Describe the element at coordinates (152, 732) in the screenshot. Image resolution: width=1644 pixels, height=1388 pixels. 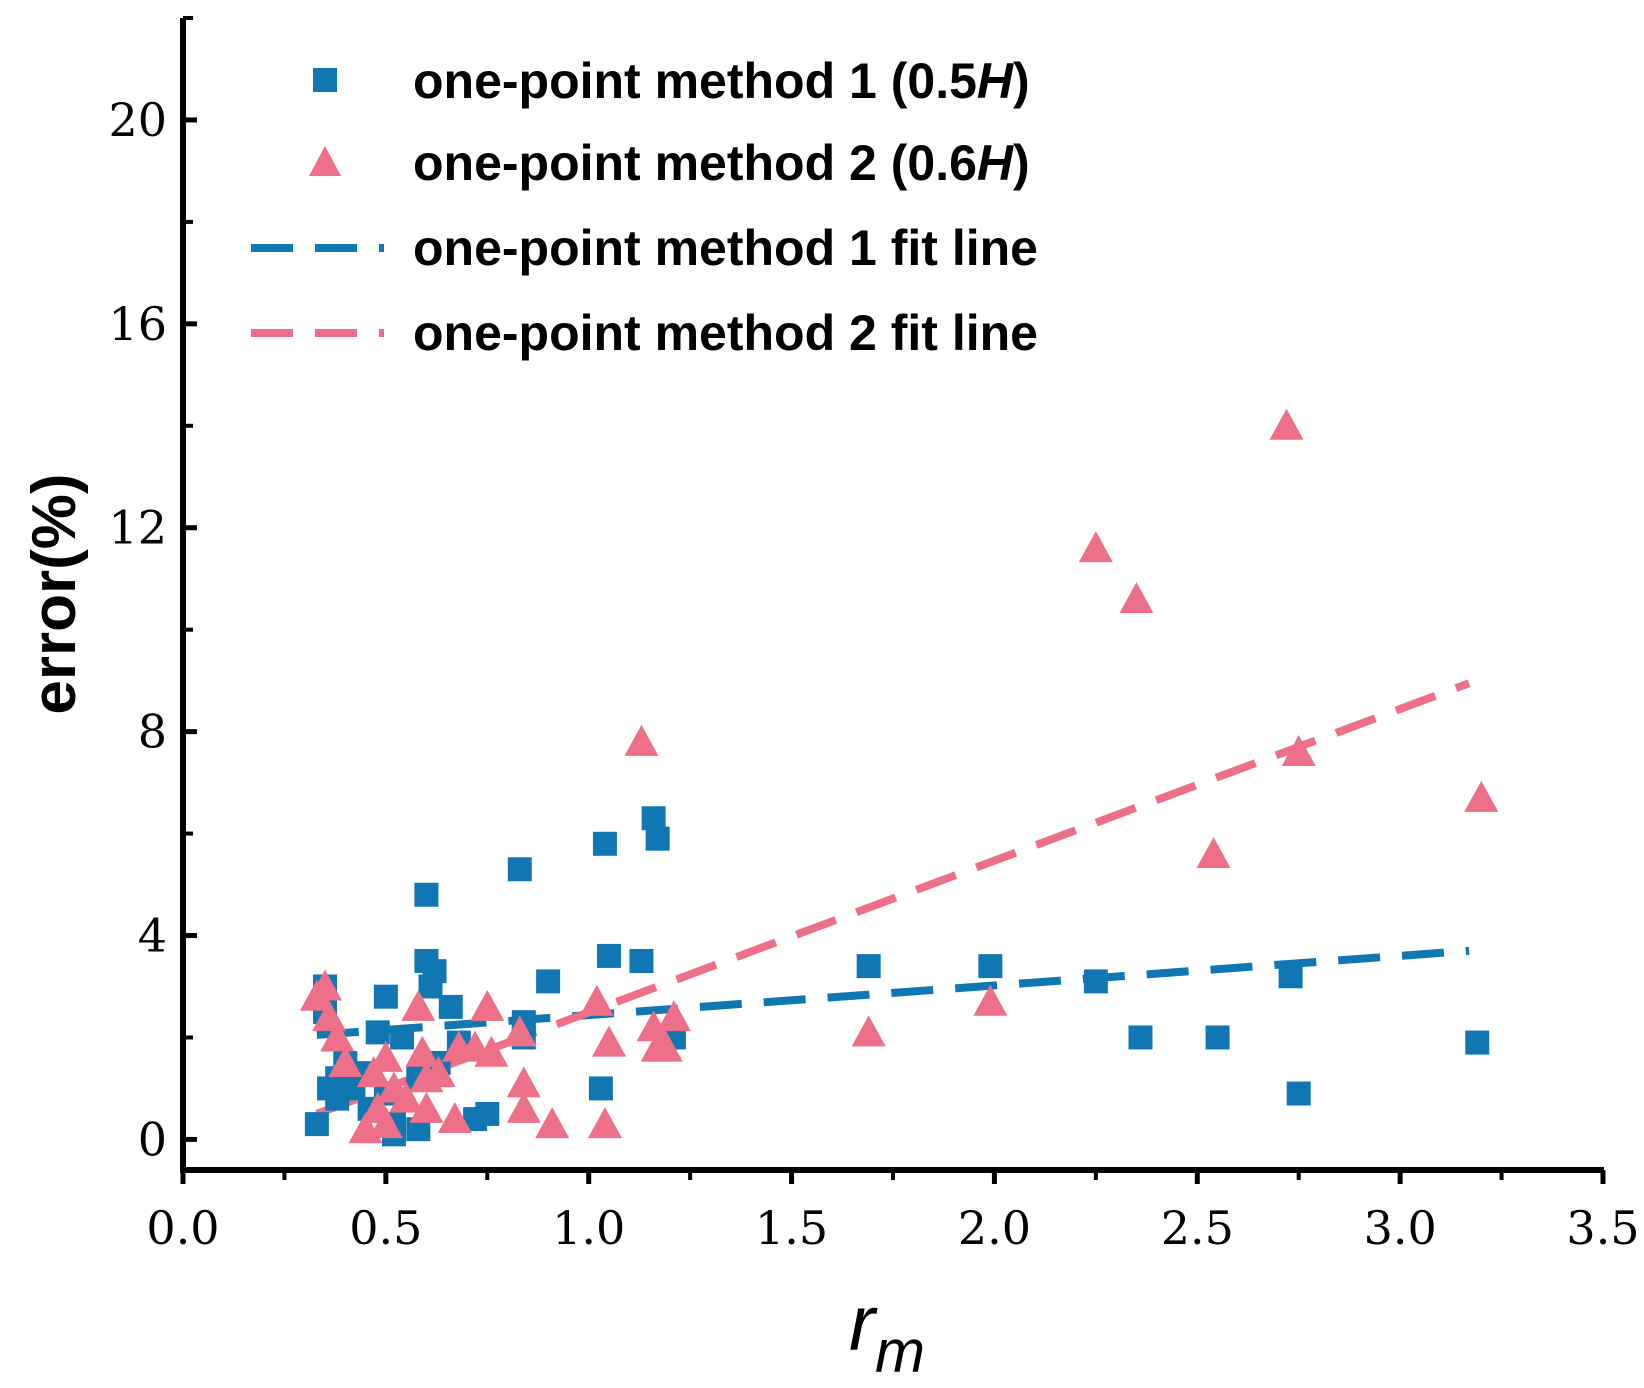
I see `y-tick-label: 8` at that location.